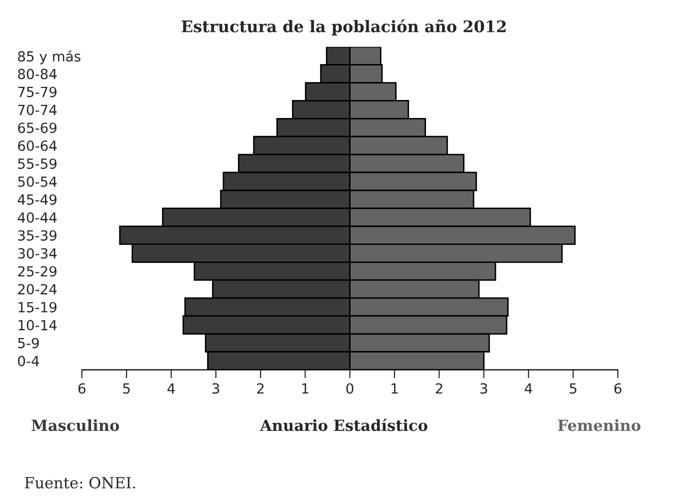 This screenshot has width=688, height=499. I want to click on y-tick-label: 75-79, so click(37, 92).